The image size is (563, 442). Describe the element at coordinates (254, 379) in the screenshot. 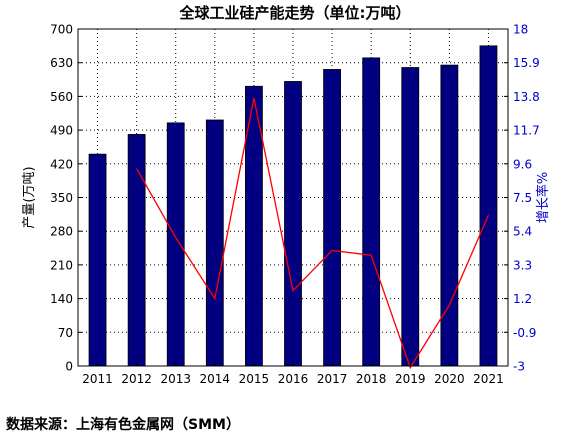

I see `x-tick-label: 2015` at that location.